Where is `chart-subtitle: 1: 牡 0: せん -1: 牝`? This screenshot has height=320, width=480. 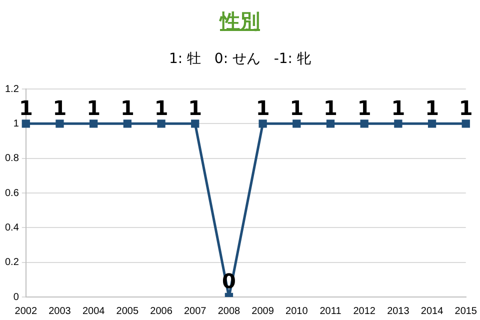
chart-subtitle: 1: 牡 0: せん -1: 牝 is located at coordinates (240, 59).